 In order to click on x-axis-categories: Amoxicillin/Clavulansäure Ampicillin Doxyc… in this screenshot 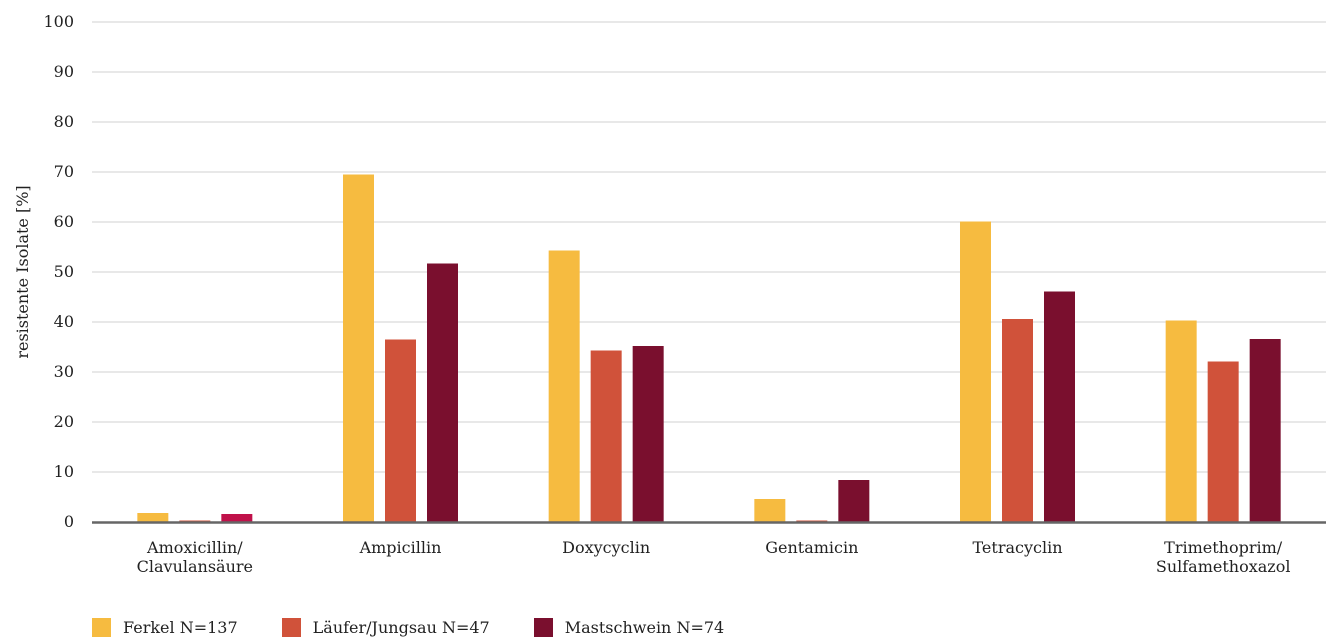, I will do `click(714, 557)`.